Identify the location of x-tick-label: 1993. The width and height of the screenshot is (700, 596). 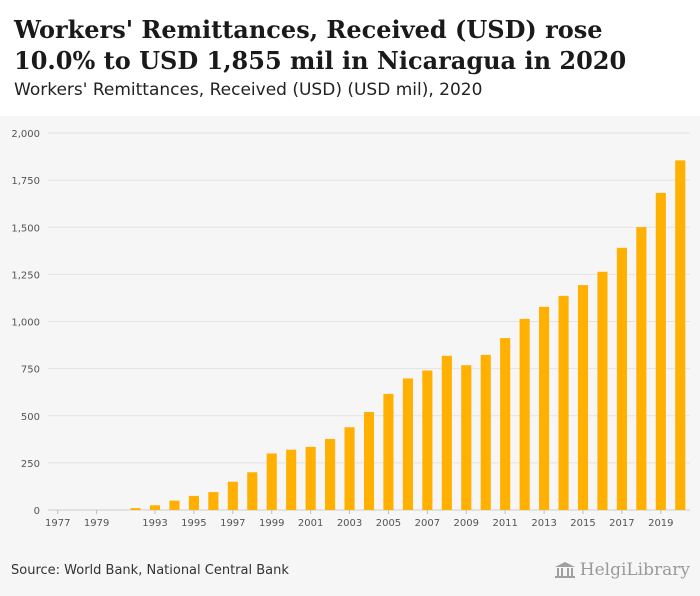
(154, 523).